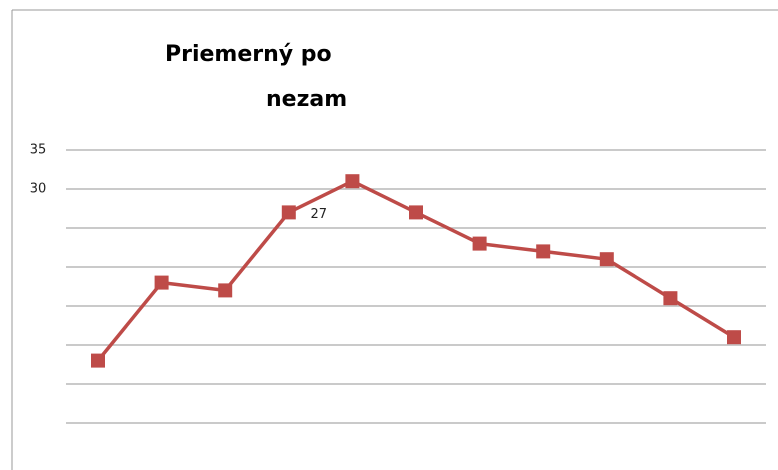 Image resolution: width=778 pixels, height=470 pixels. What do you see at coordinates (38, 189) in the screenshot?
I see `y-tick-label: 30` at bounding box center [38, 189].